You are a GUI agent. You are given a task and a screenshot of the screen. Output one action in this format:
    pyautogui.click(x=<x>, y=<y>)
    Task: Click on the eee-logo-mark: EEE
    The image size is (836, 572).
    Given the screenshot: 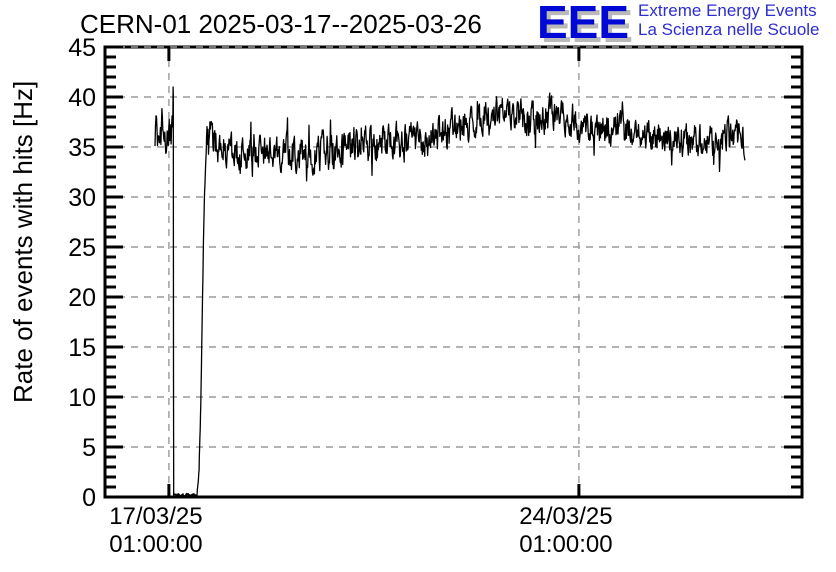 What is the action you would take?
    pyautogui.click(x=583, y=24)
    